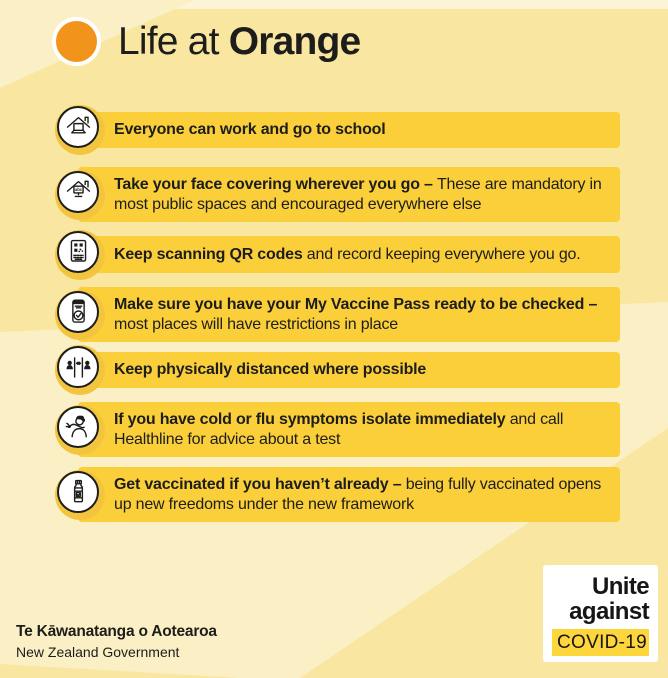  I want to click on orange-status-dot-icon, so click(76, 41).